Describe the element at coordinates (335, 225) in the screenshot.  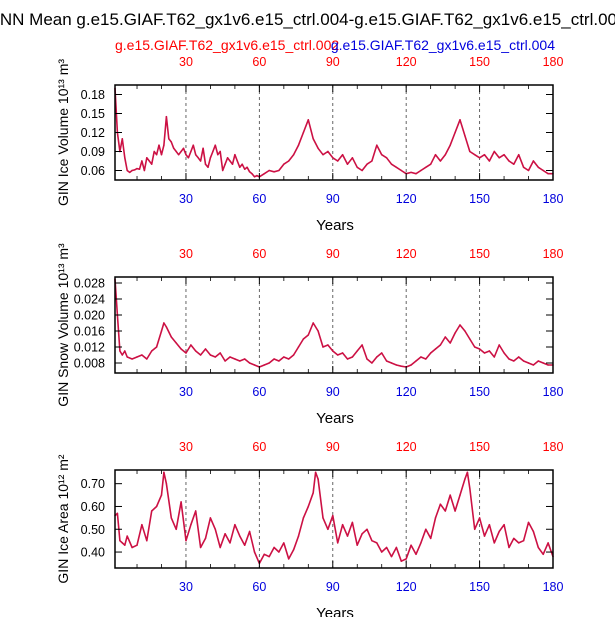
I see `x-axis-label: Years` at that location.